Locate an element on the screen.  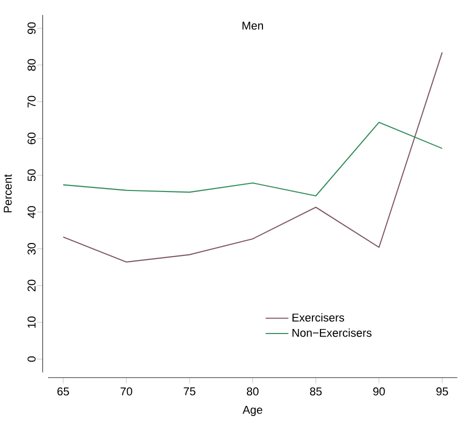
x-tick-label: 90 is located at coordinates (379, 391).